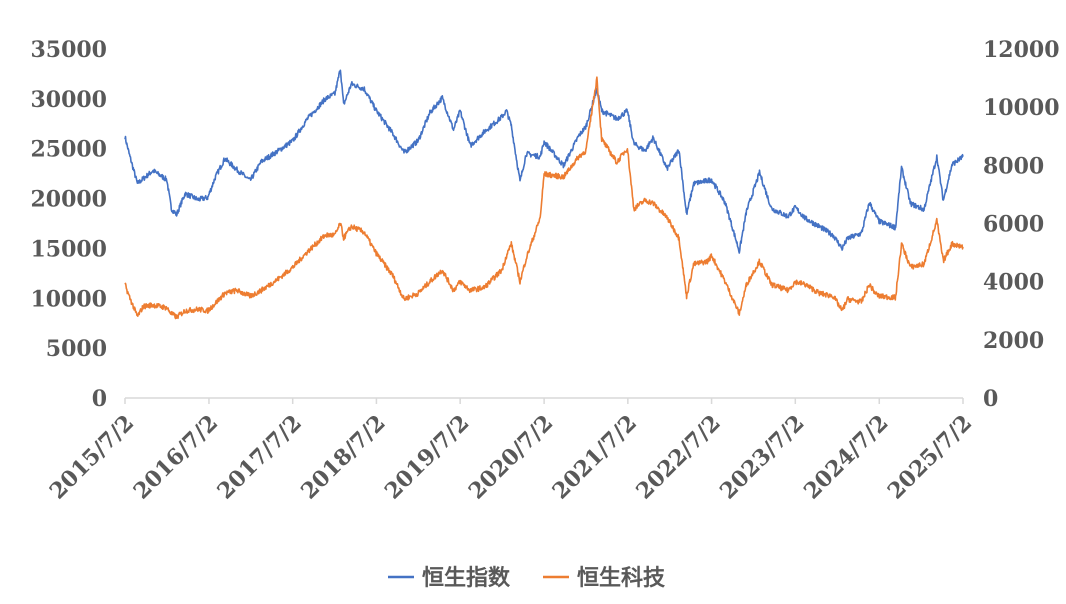 This screenshot has height=604, width=1066. What do you see at coordinates (762, 457) in the screenshot?
I see `x-tick-label: 2023/7/2` at bounding box center [762, 457].